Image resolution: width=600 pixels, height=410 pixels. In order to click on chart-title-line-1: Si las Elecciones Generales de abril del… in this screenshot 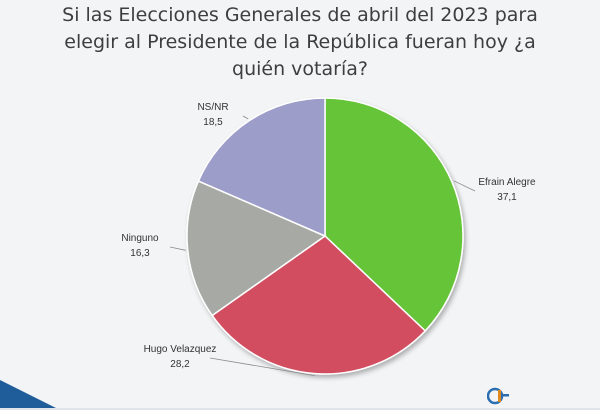, I will do `click(300, 15)`.